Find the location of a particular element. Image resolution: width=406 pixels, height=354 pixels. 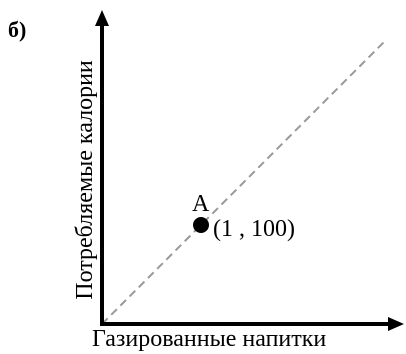

point-a-marker is located at coordinates (201, 225).